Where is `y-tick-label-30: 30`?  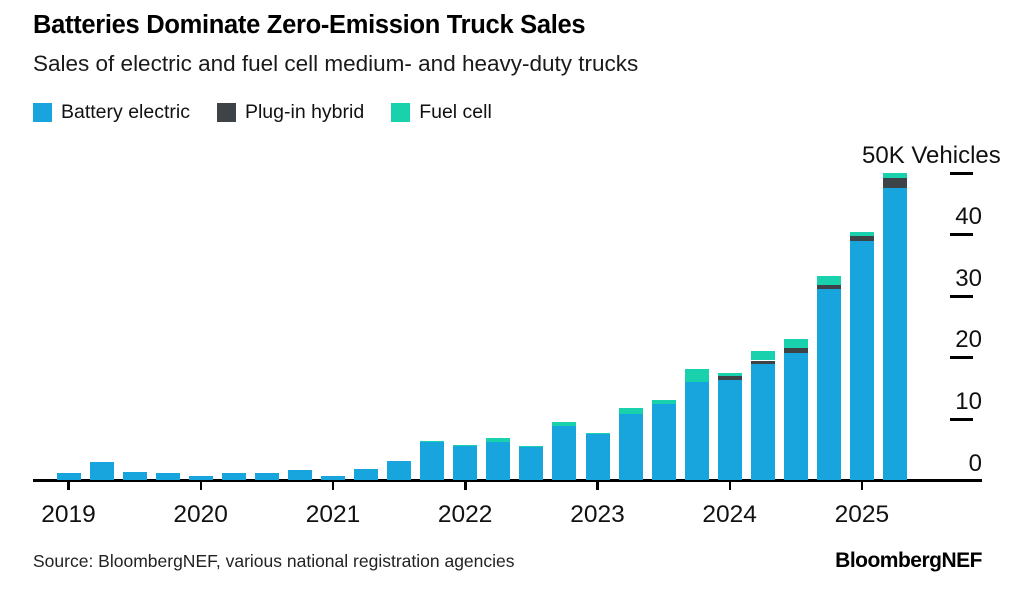
y-tick-label-30: 30 is located at coordinates (968, 278).